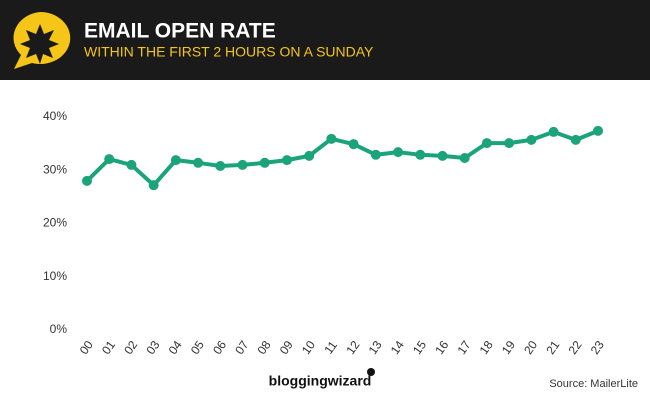  I want to click on x-tick-label: 14, so click(397, 347).